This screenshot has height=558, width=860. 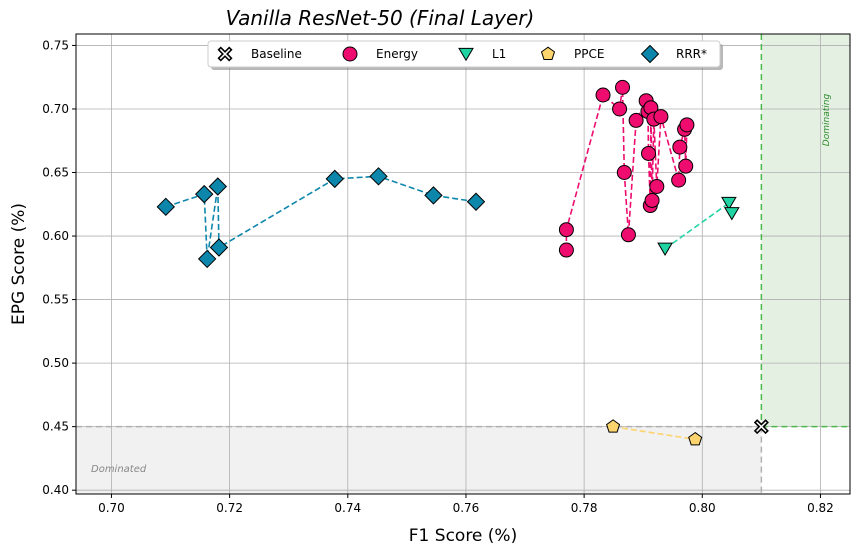 I want to click on legend: Baseline Energy L1 PPCE RRR*, so click(x=465, y=55).